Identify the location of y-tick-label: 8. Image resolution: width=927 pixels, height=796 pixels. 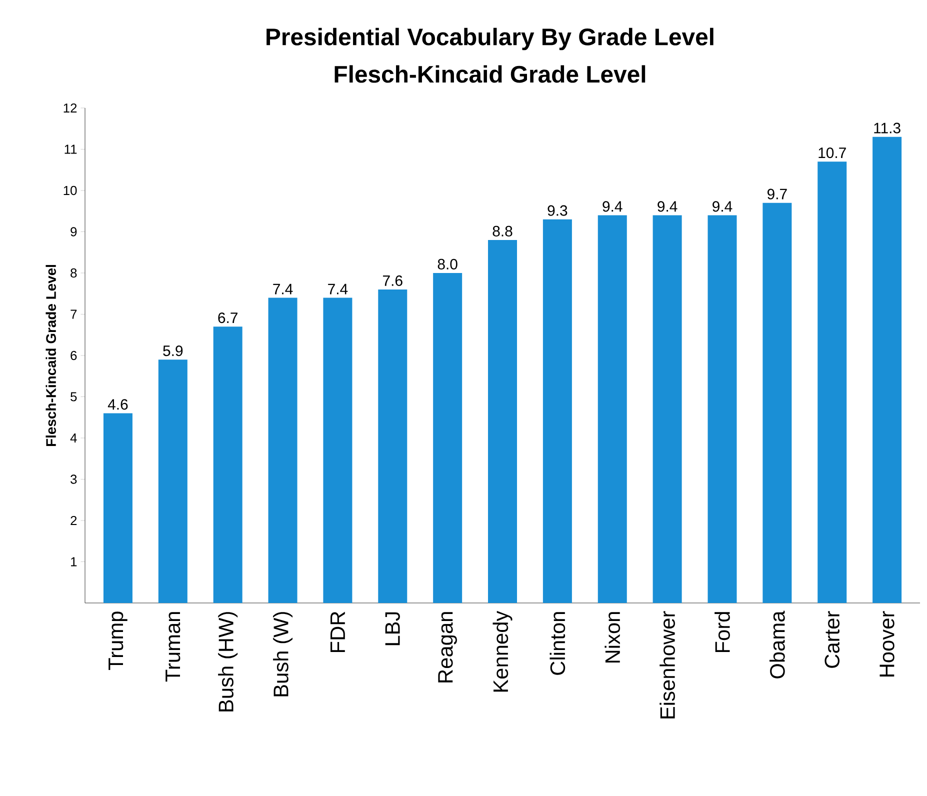
(73, 273).